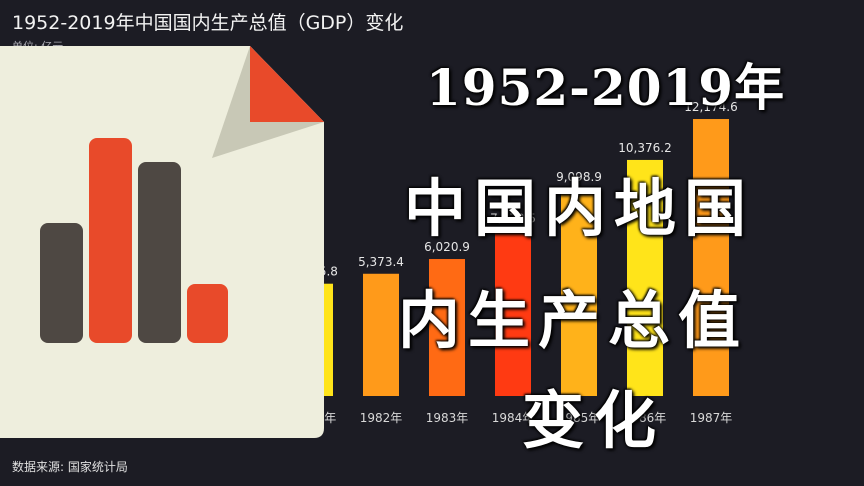 This screenshot has height=486, width=864. What do you see at coordinates (381, 418) in the screenshot?
I see `x-tick-label: 1982年` at bounding box center [381, 418].